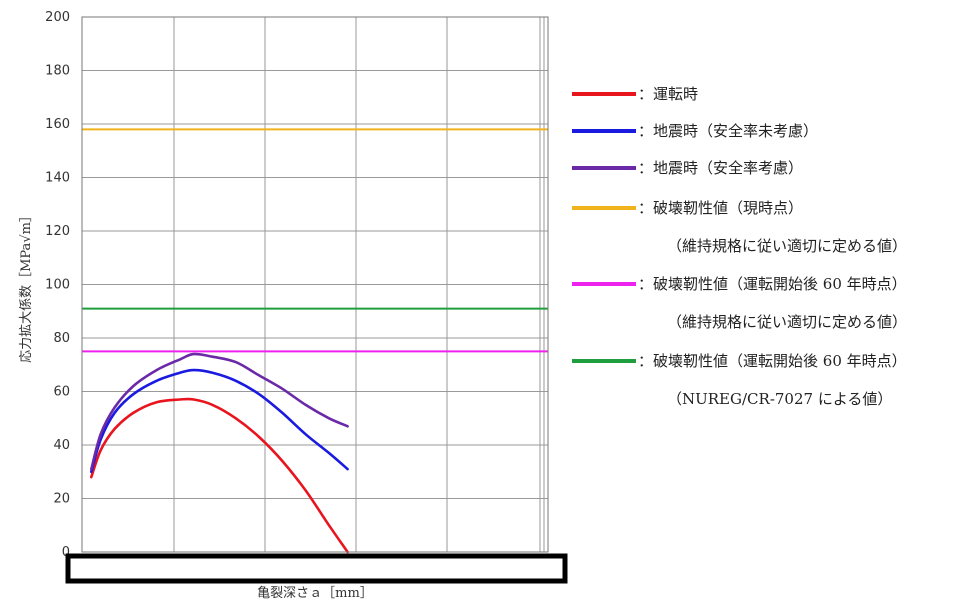 The width and height of the screenshot is (976, 602). Describe the element at coordinates (61, 499) in the screenshot. I see `y-tick-label: 20` at that location.